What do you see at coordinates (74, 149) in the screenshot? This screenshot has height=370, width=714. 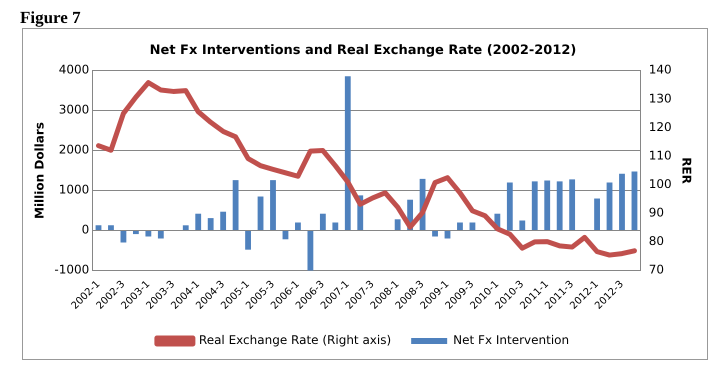 I see `y-tick-label: 2000` at bounding box center [74, 149].